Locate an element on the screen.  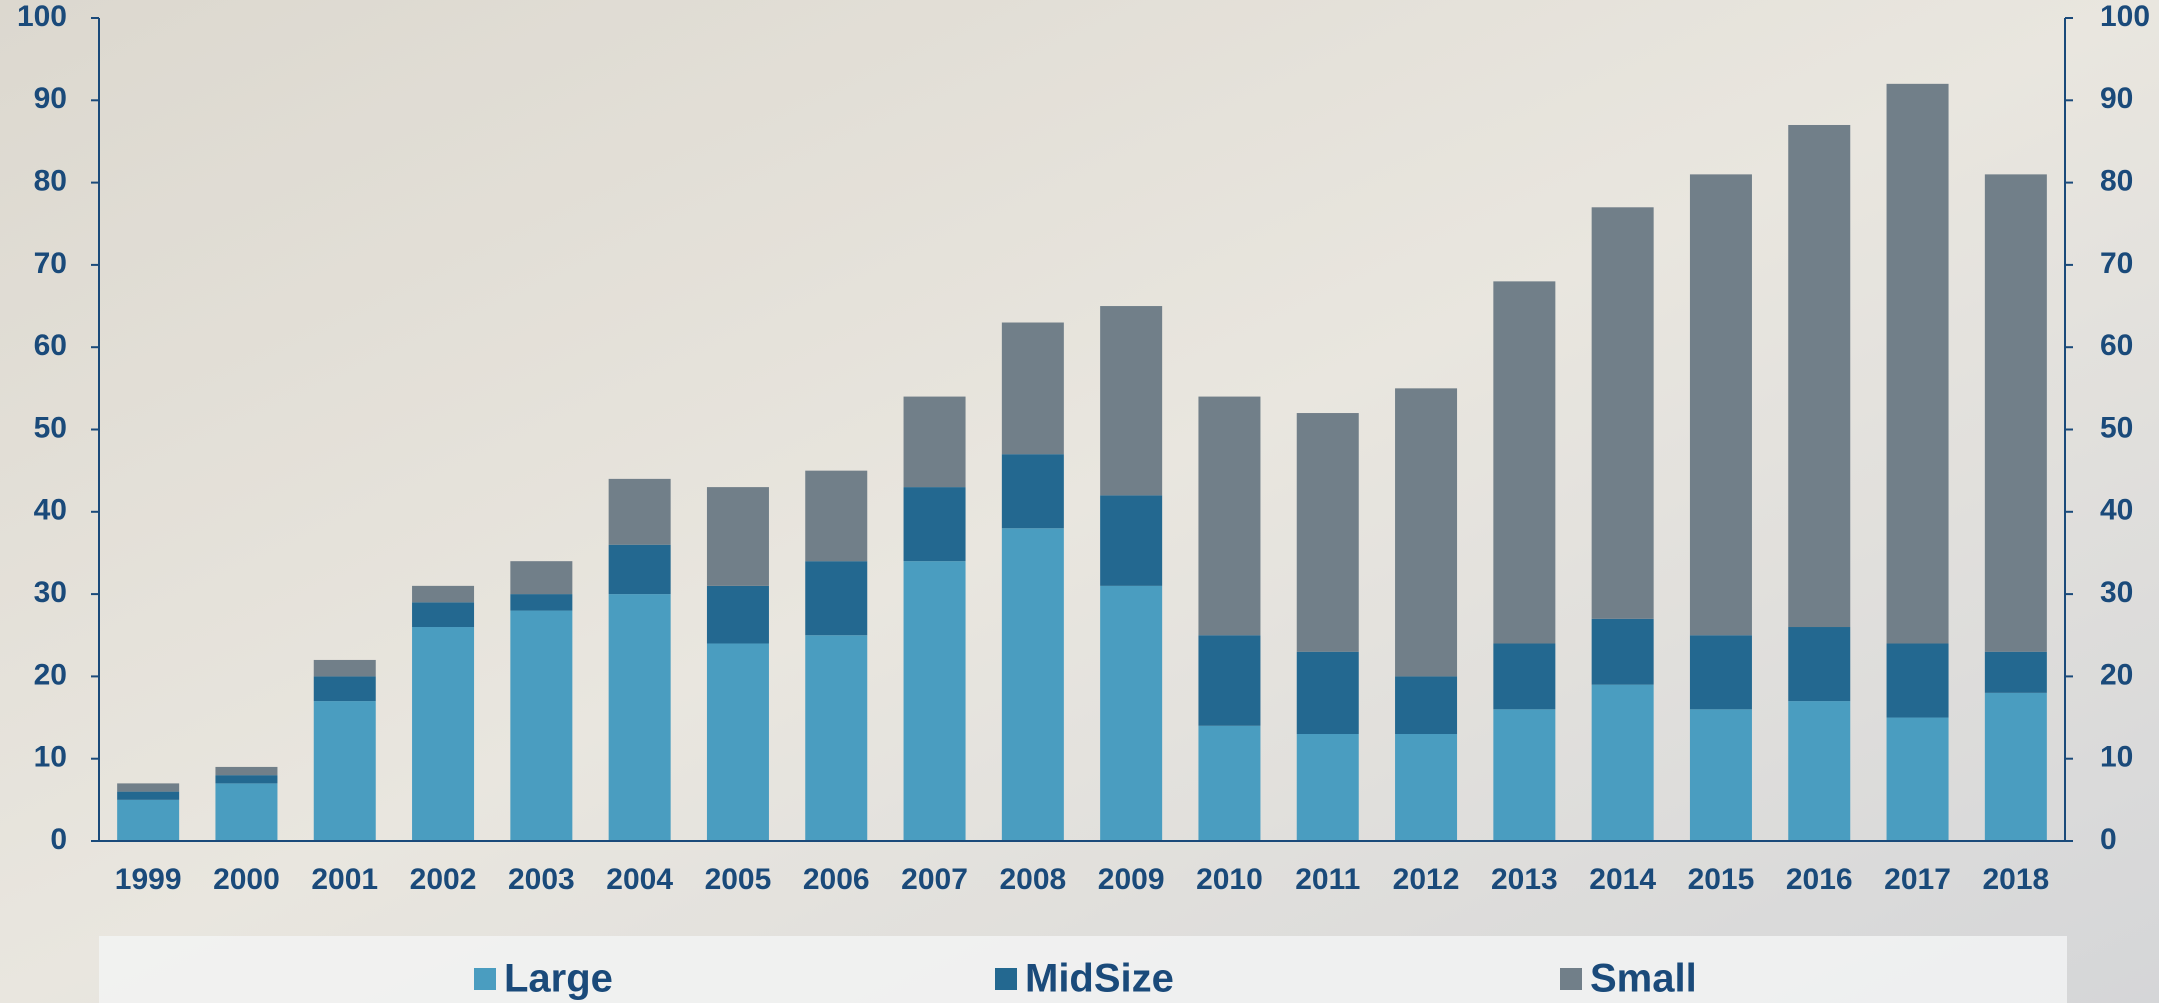
legend-label: Small is located at coordinates (1643, 979).